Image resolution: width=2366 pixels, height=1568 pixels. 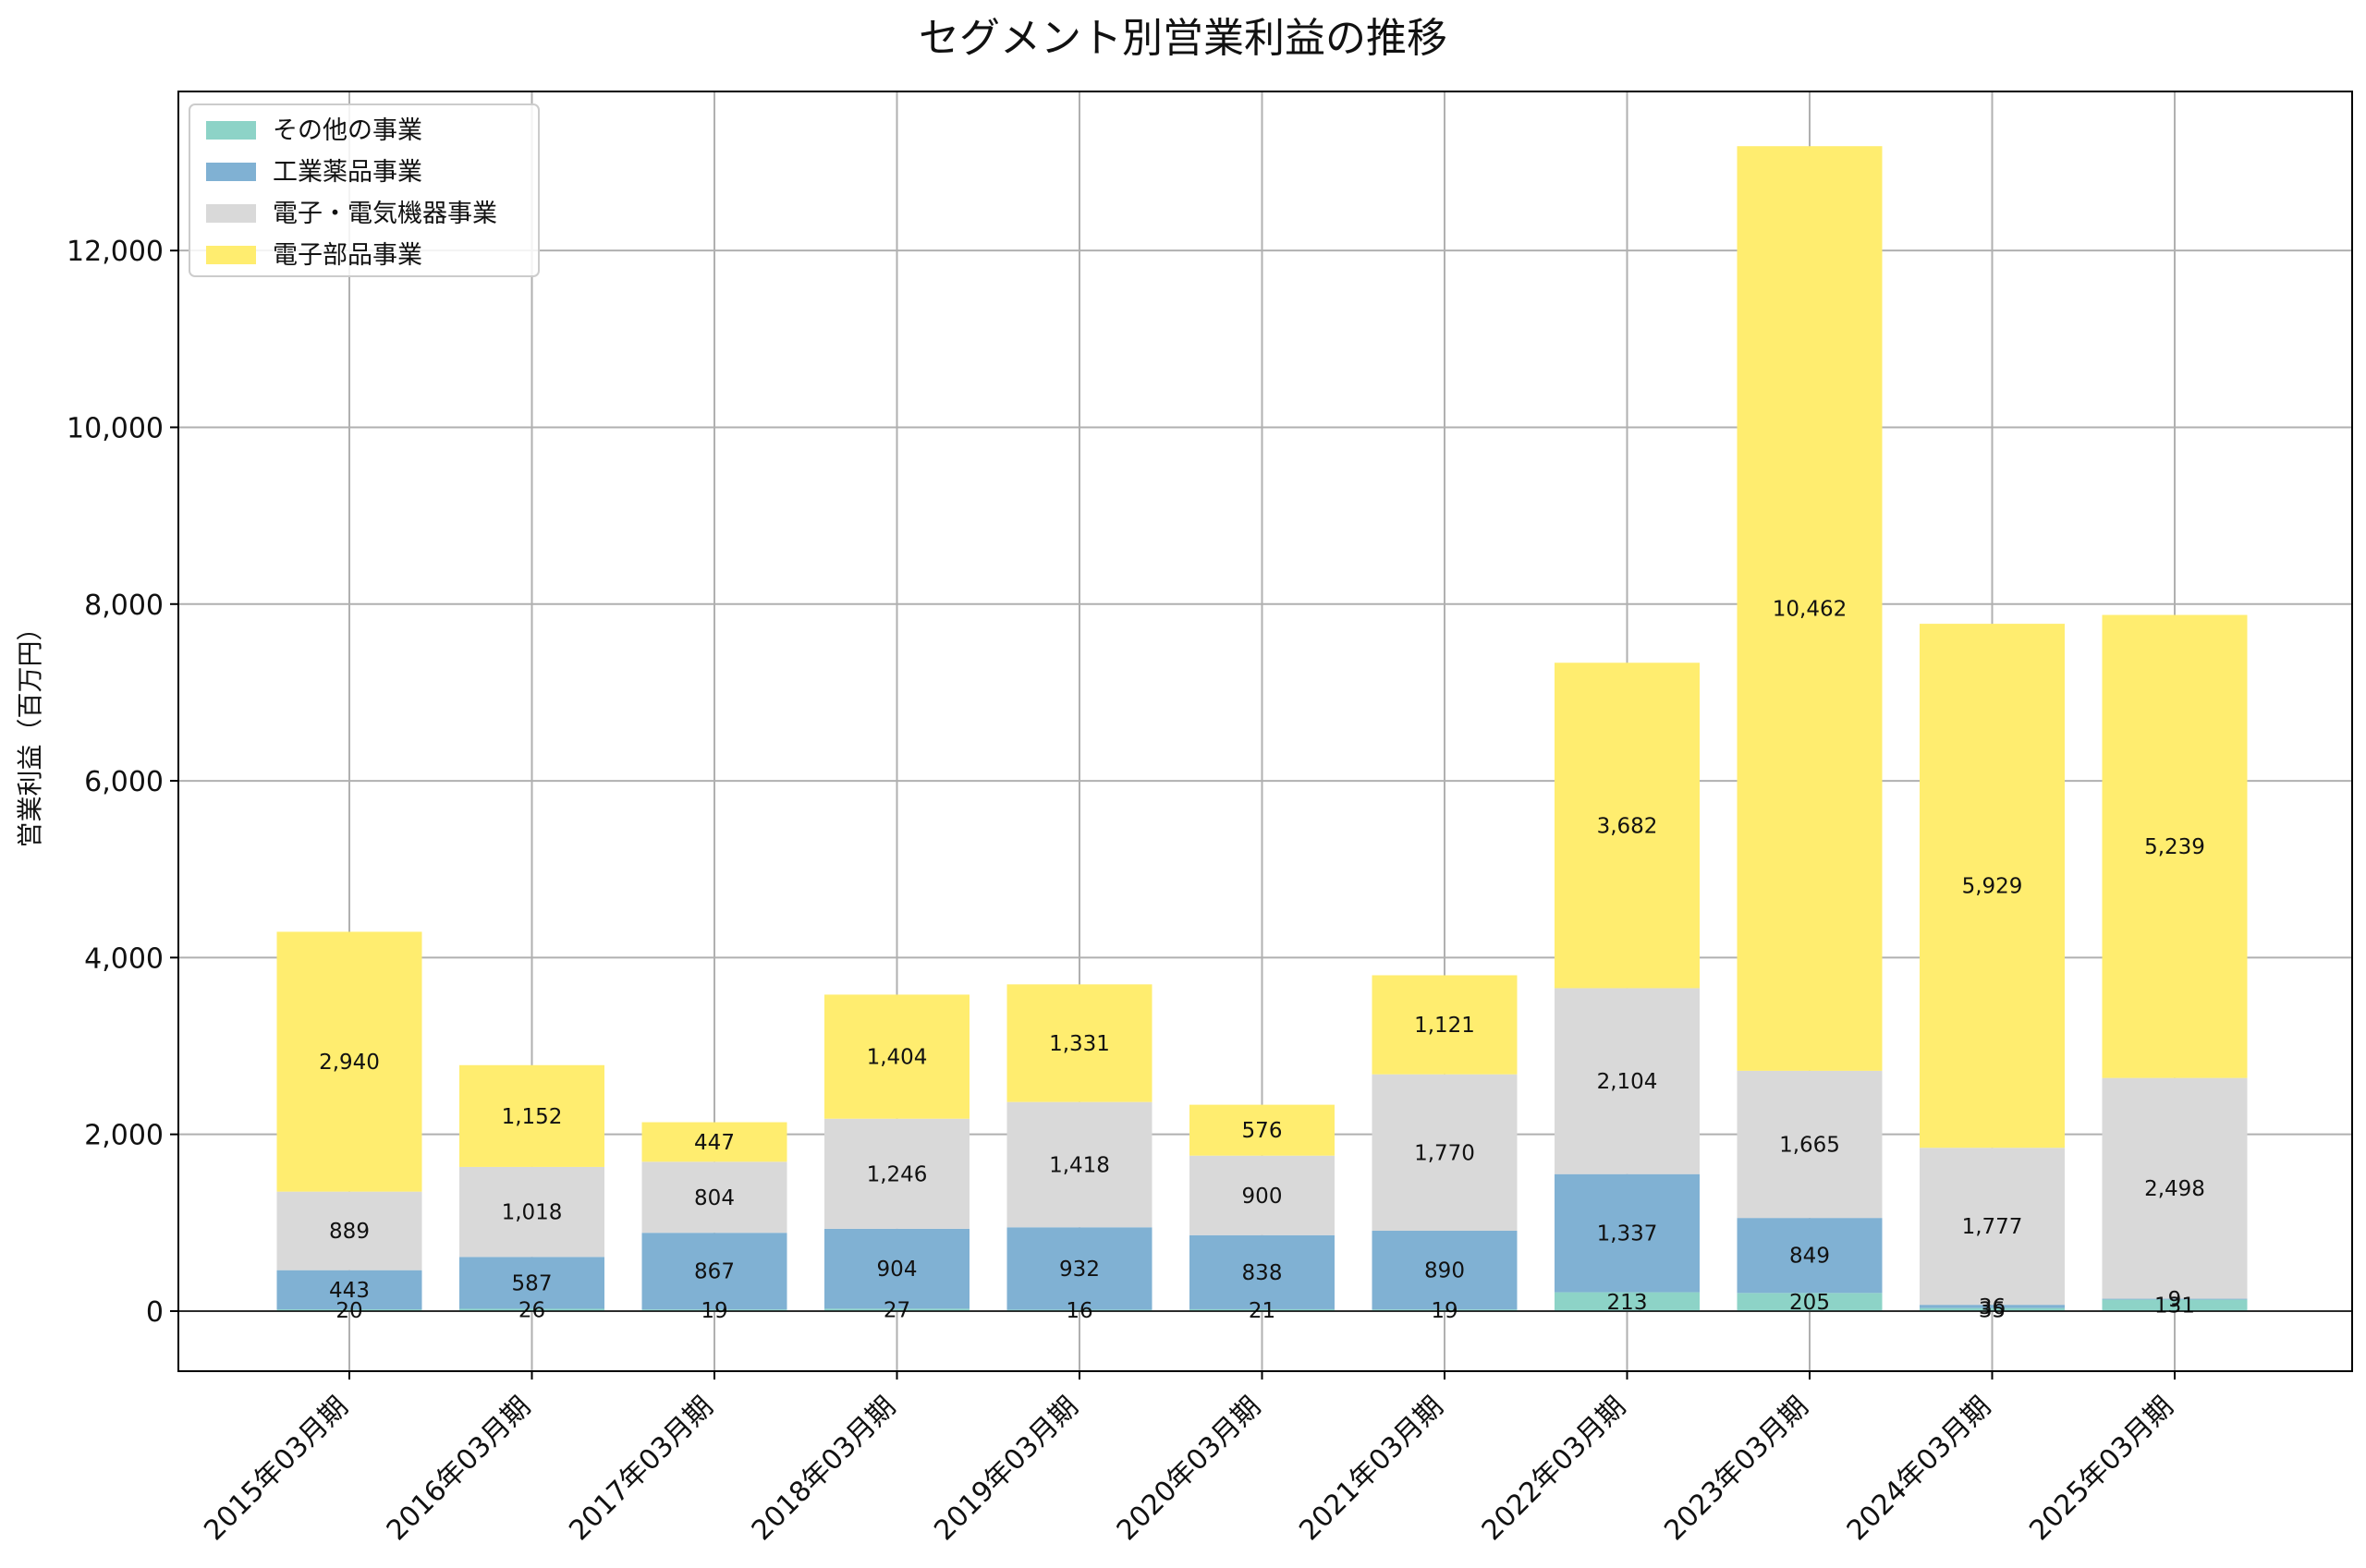 I want to click on legend-entry: その他の事業, so click(x=347, y=130).